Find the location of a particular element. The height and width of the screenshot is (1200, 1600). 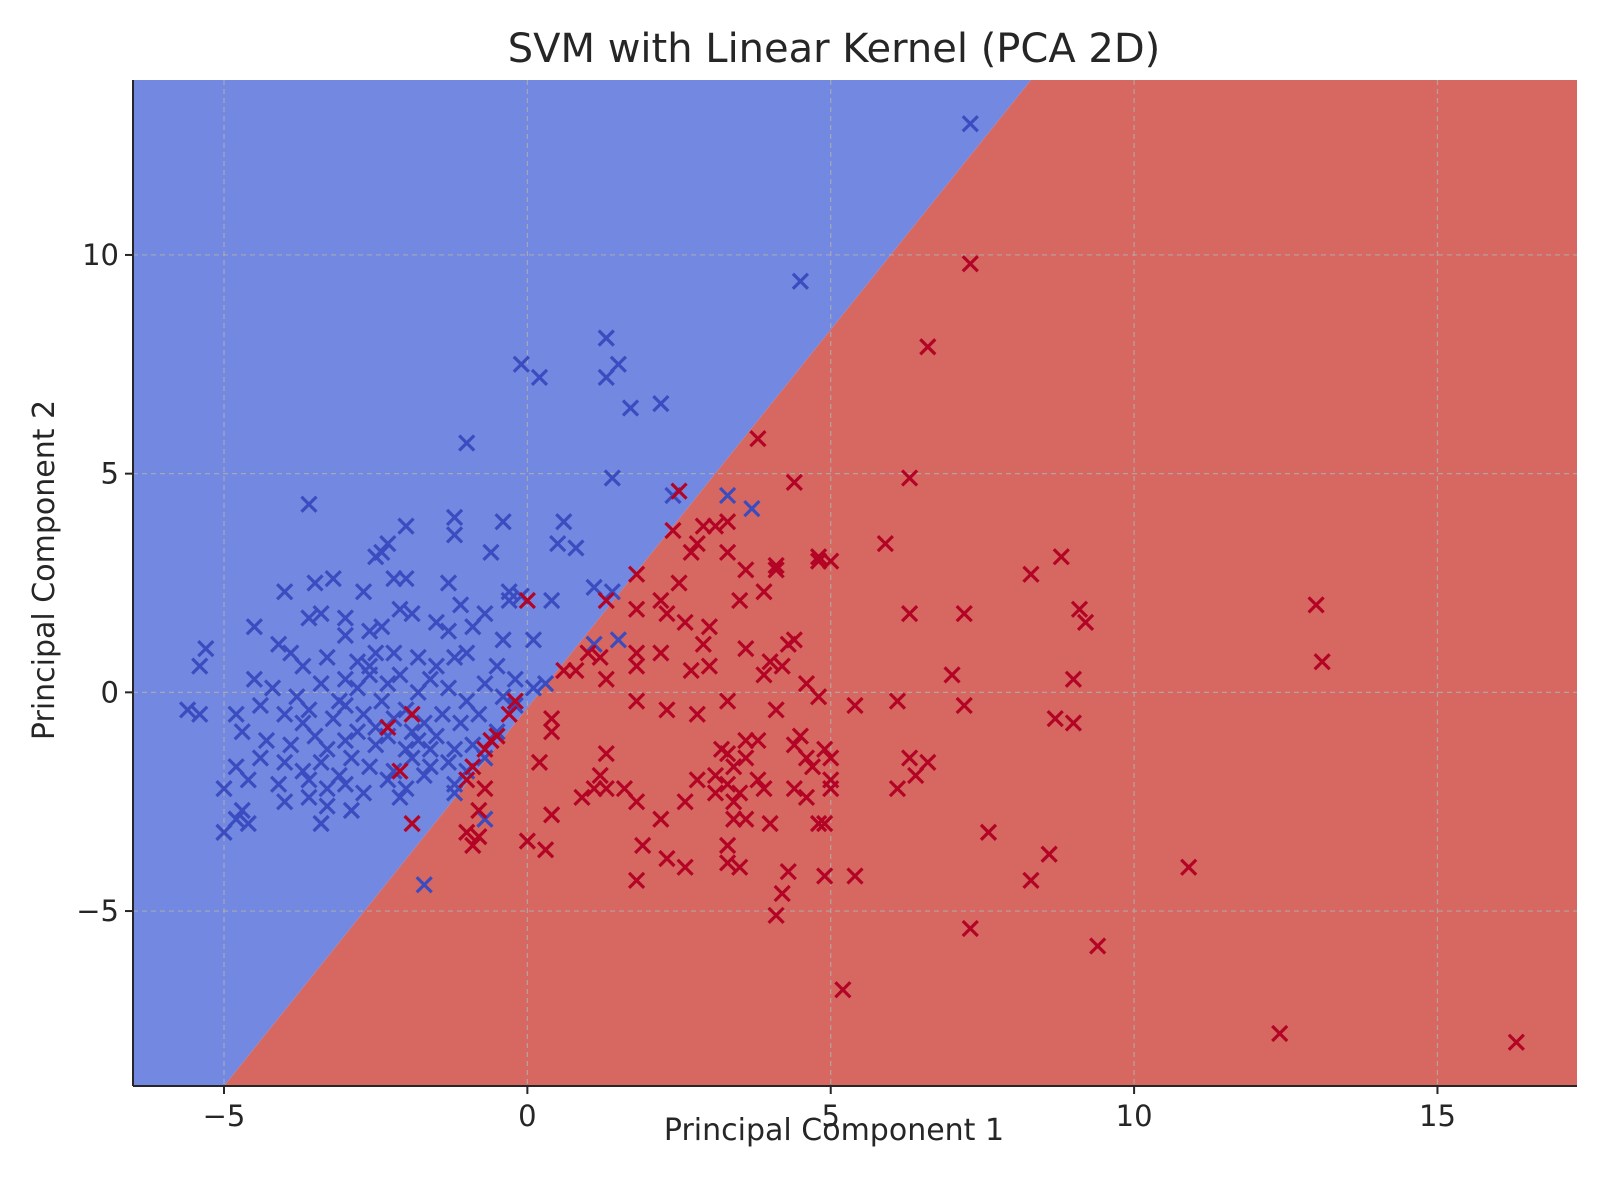

y-axis-ticks: −5 0 5 10 is located at coordinates (104, 583).